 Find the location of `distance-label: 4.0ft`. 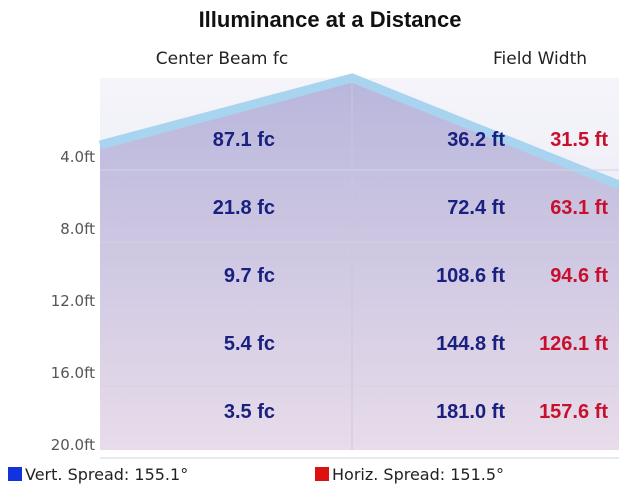

distance-label: 4.0ft is located at coordinates (77, 157).